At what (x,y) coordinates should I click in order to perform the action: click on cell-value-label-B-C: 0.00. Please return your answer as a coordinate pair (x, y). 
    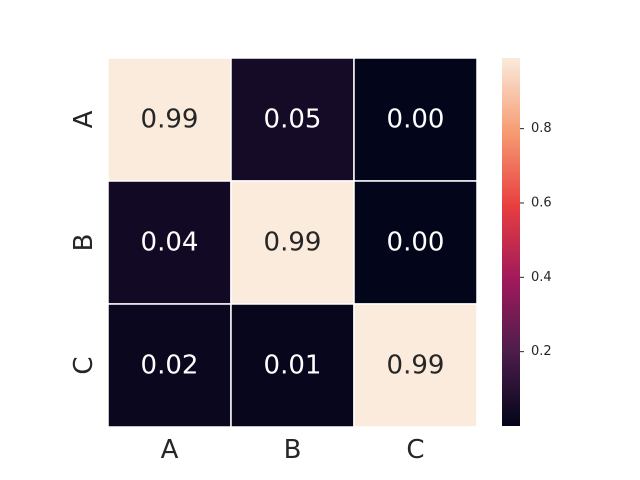
    Looking at the image, I should click on (416, 243).